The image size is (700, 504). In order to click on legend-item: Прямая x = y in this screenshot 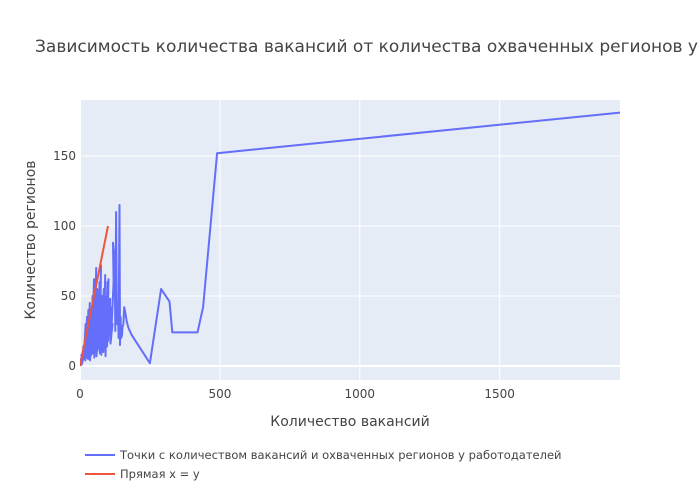, I will do `click(142, 474)`.